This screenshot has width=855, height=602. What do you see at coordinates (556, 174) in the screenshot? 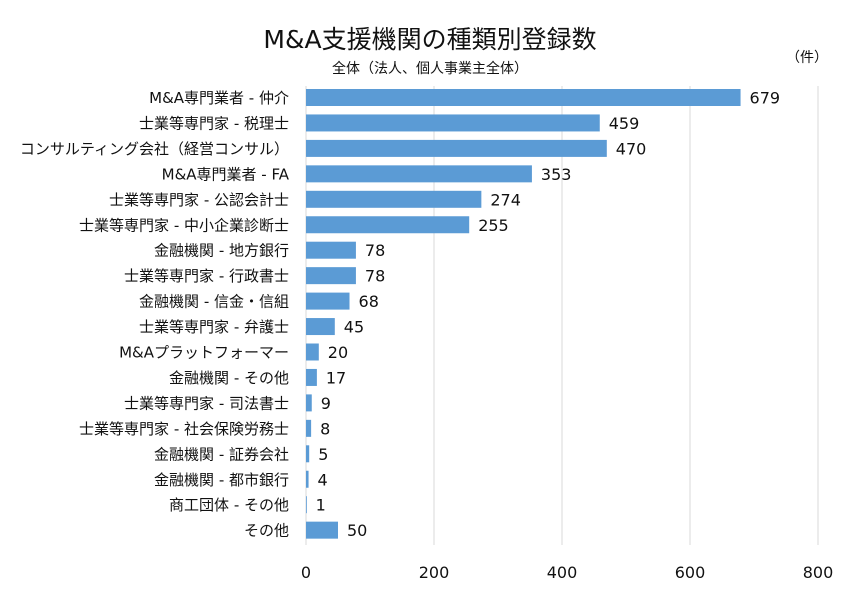
I see `data-label: 353` at bounding box center [556, 174].